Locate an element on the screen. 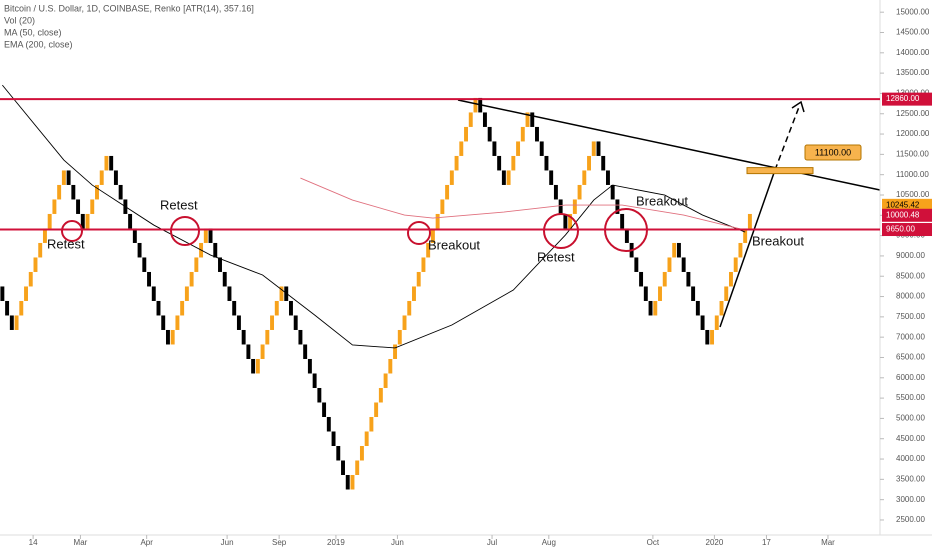 This screenshot has height=550, width=932. x-tick-label: Sep is located at coordinates (279, 542).